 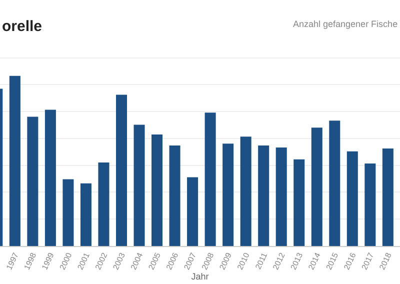 I want to click on x-tick-label: 1997, so click(x=12, y=261).